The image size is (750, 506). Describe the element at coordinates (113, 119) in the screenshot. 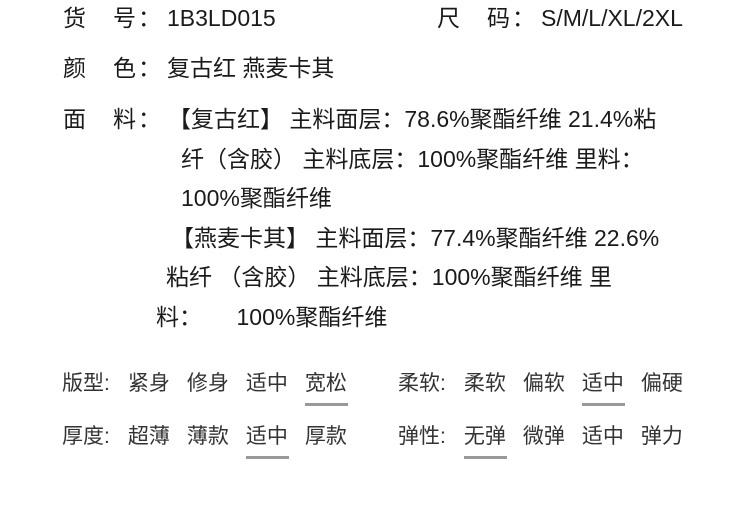

I see `fabric-label: 面 料：` at that location.